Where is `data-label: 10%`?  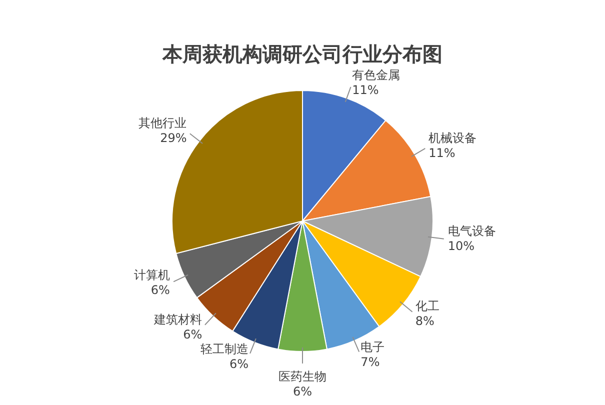 data-label: 10% is located at coordinates (461, 245).